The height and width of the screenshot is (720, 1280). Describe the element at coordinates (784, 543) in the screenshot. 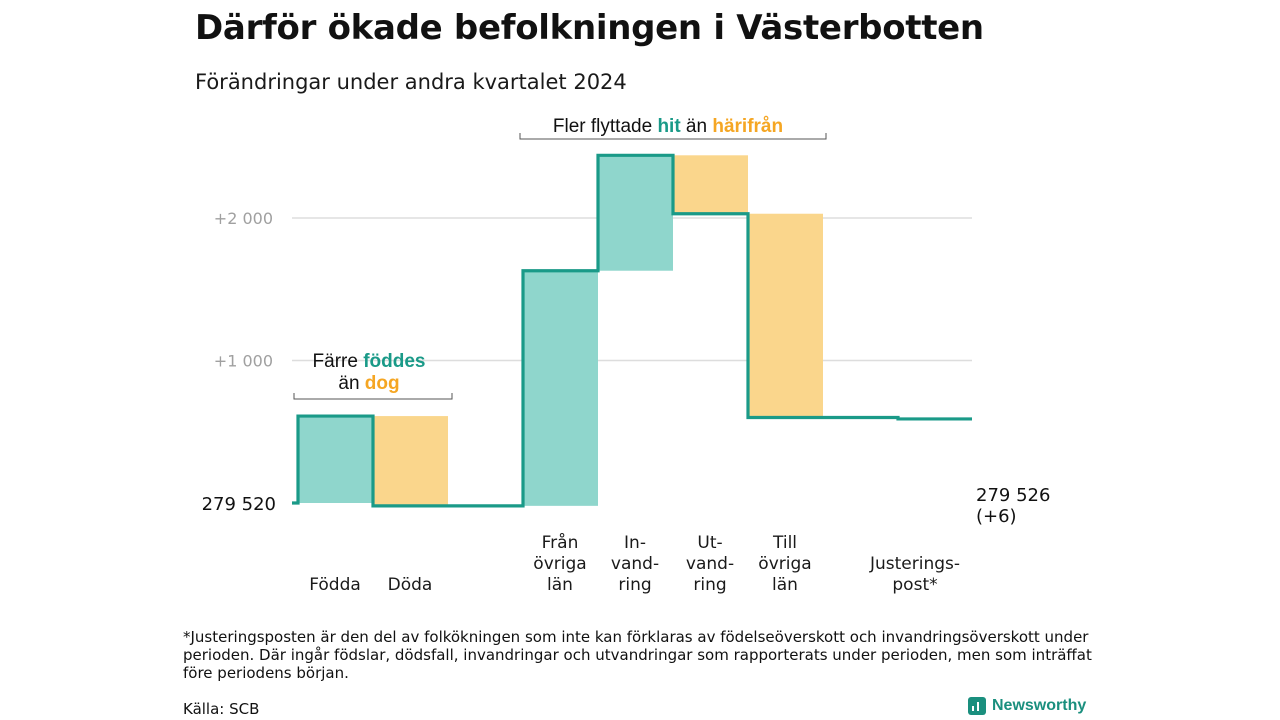

I see `category-label: Till` at that location.